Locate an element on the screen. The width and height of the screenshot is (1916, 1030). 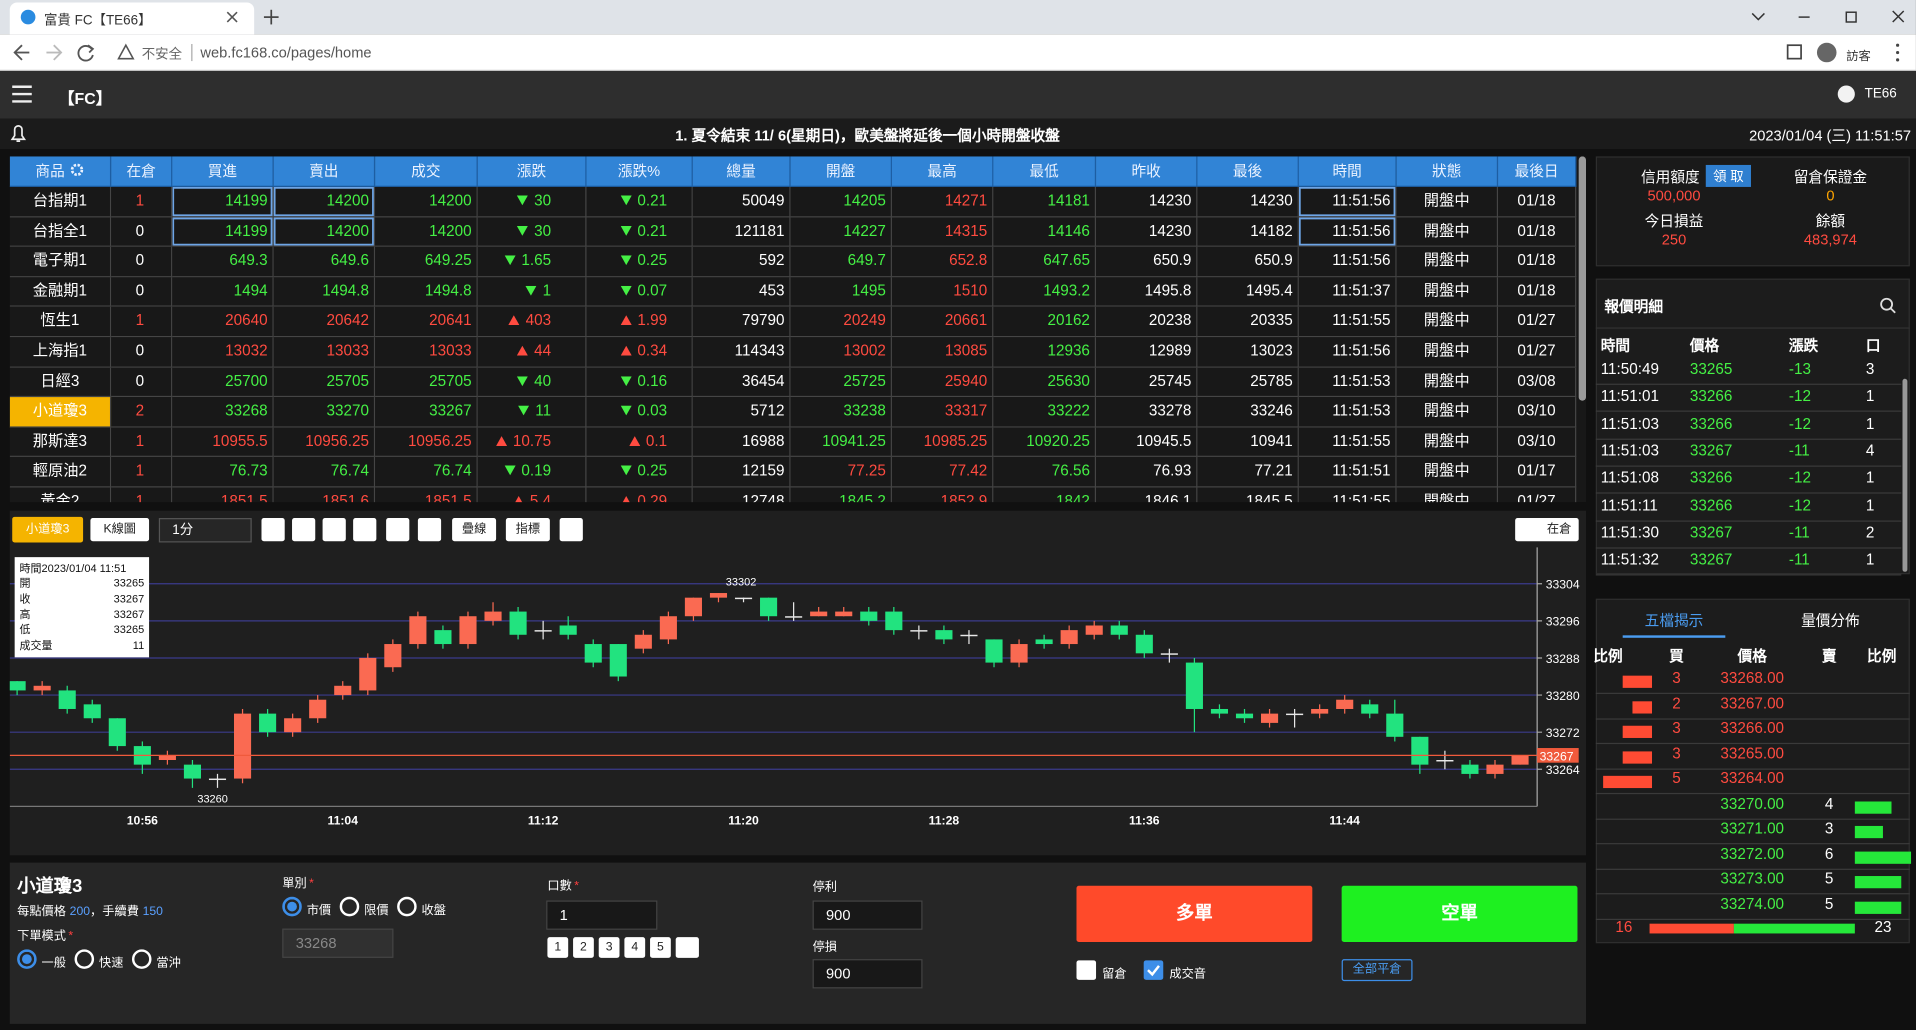
radio-label: 市價 is located at coordinates (319, 911).